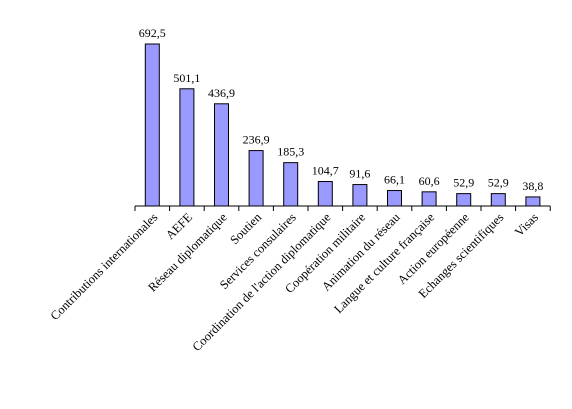 The image size is (572, 409). What do you see at coordinates (526, 224) in the screenshot?
I see `x-tick-label: Visas` at bounding box center [526, 224].